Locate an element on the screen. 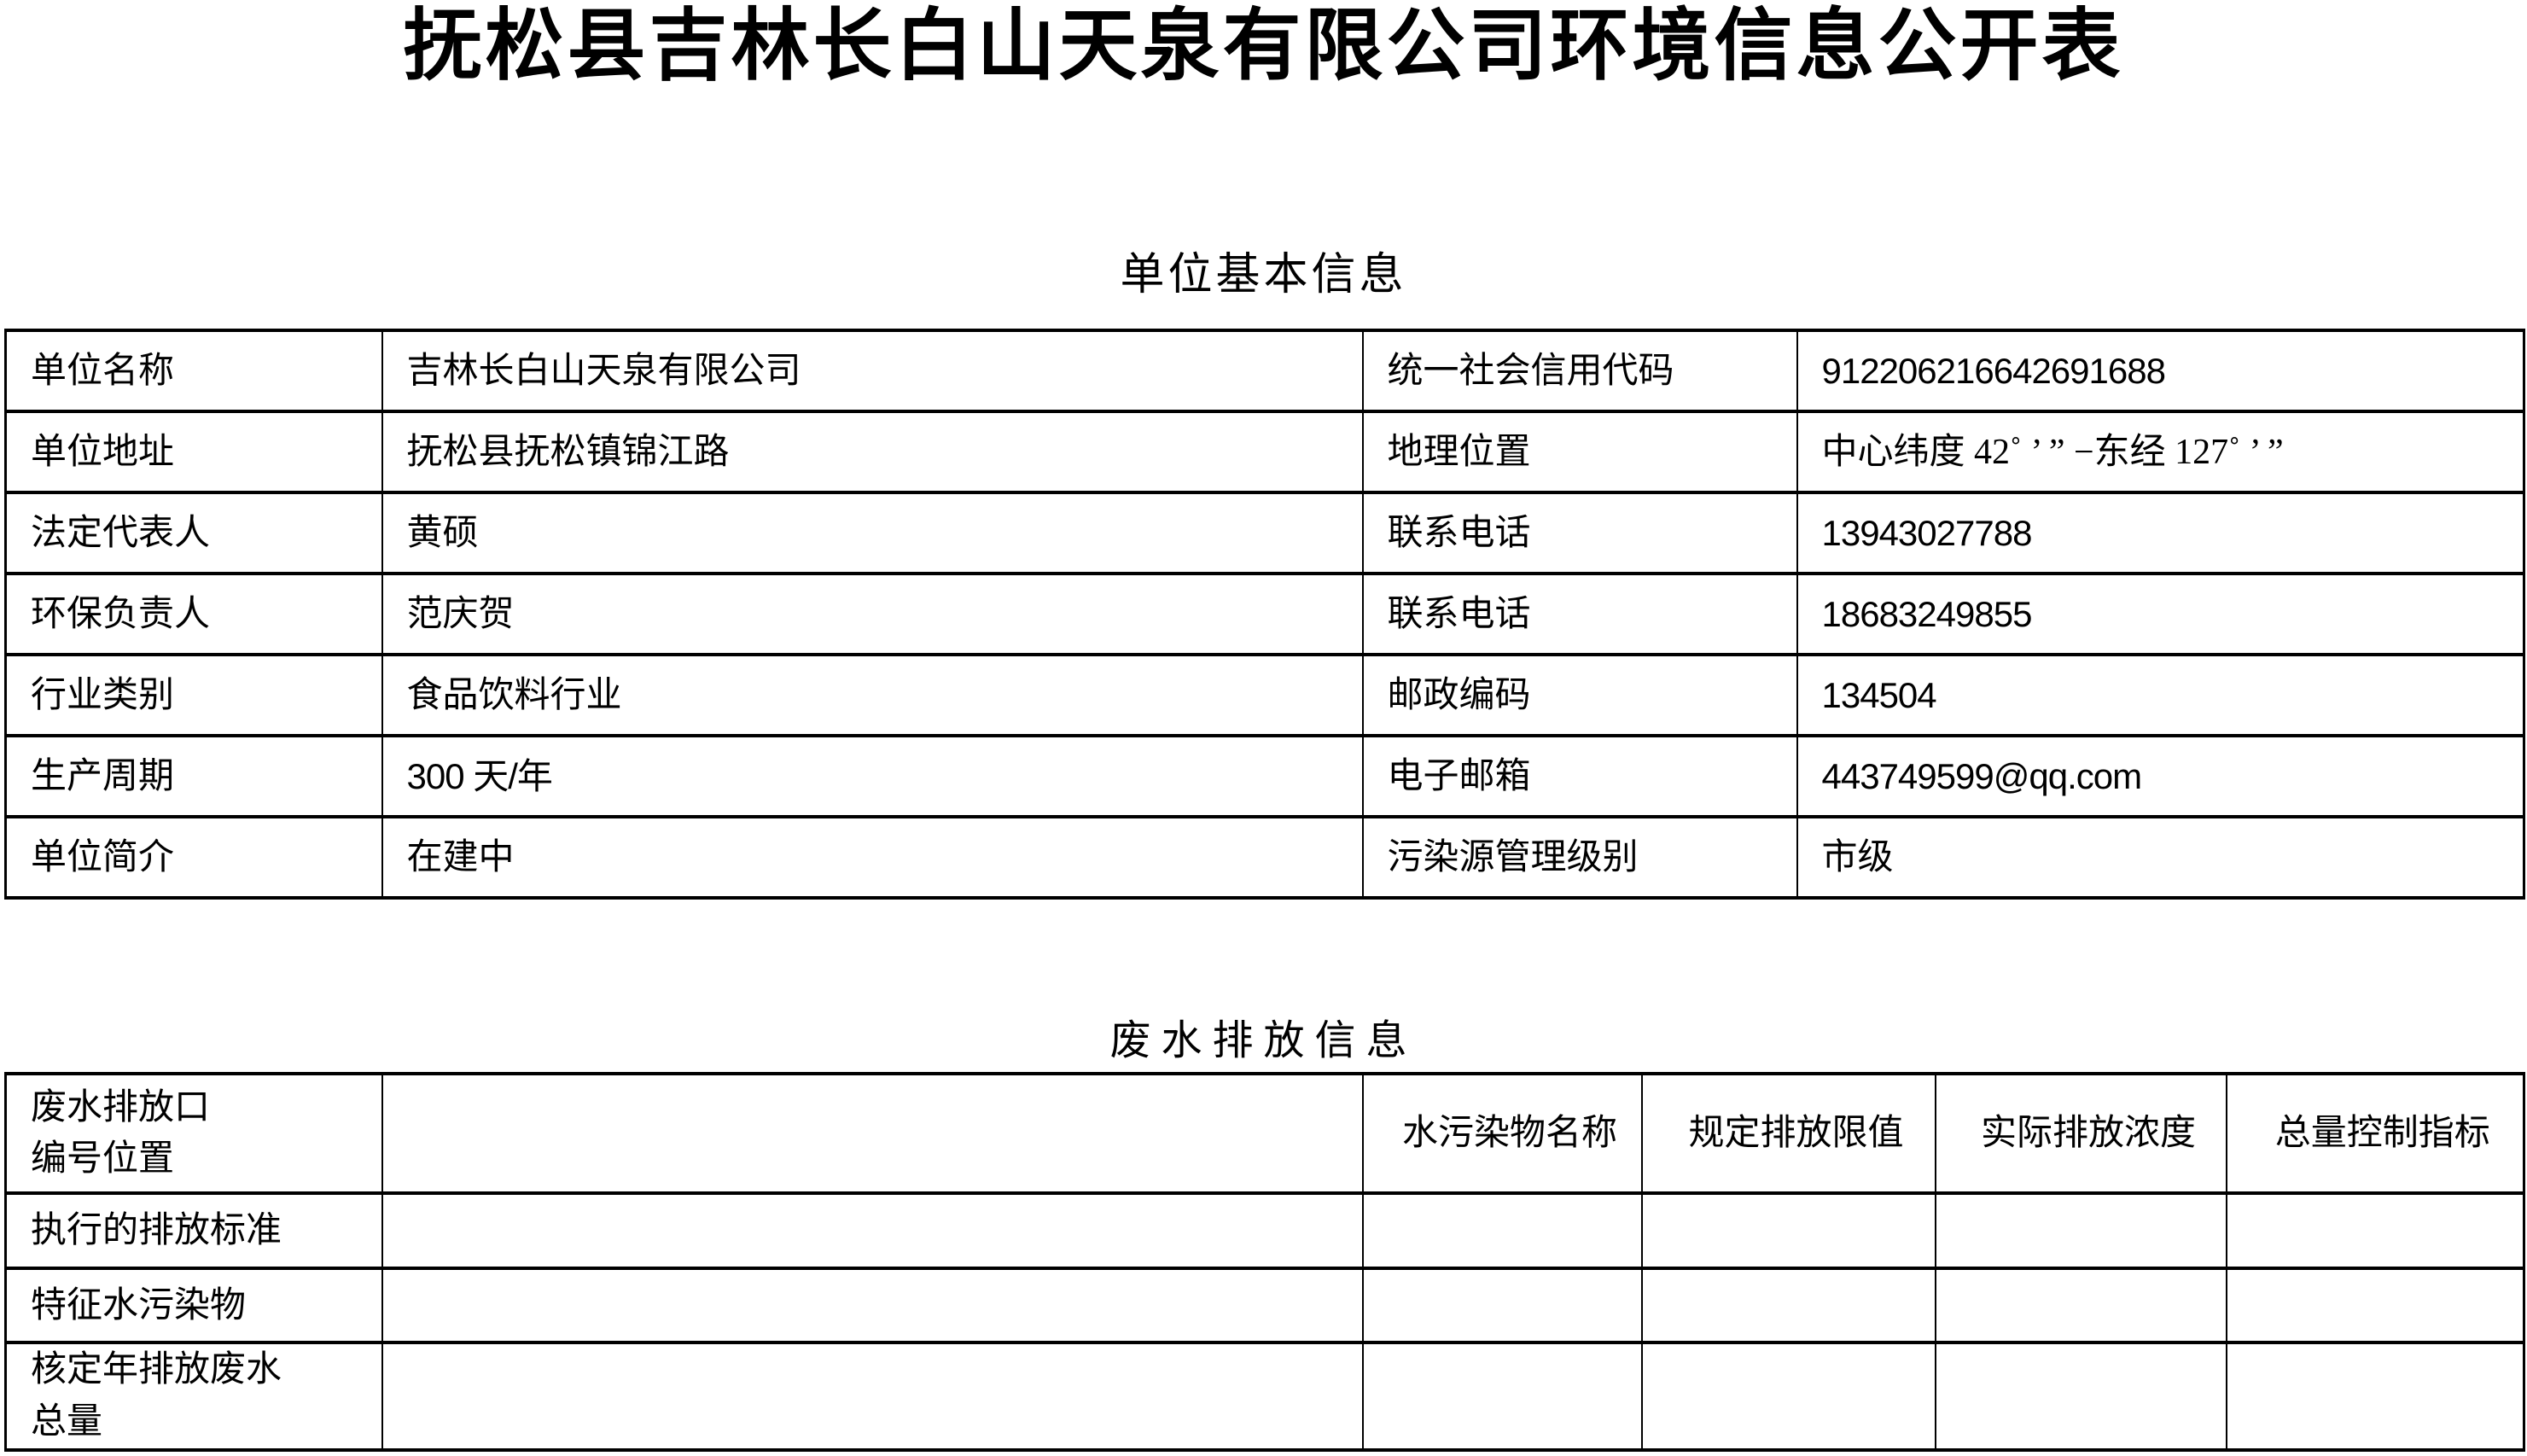 Image resolution: width=2527 pixels, height=1456 pixels. label-credit-code: 统一社会信用代码 is located at coordinates (1579, 371).